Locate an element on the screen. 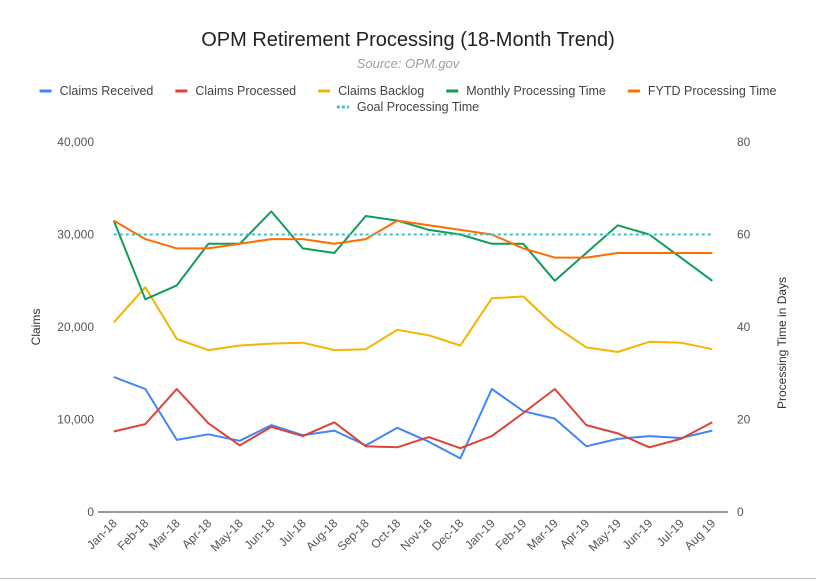 The image size is (816, 582). y-tick-label-right: 60 is located at coordinates (744, 235).